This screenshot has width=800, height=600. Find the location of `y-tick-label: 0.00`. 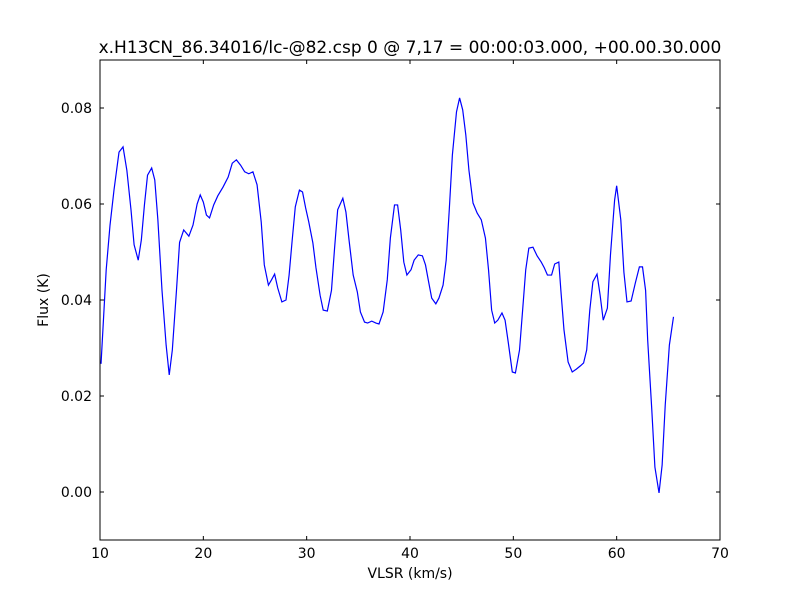

y-tick-label: 0.00 is located at coordinates (76, 493).